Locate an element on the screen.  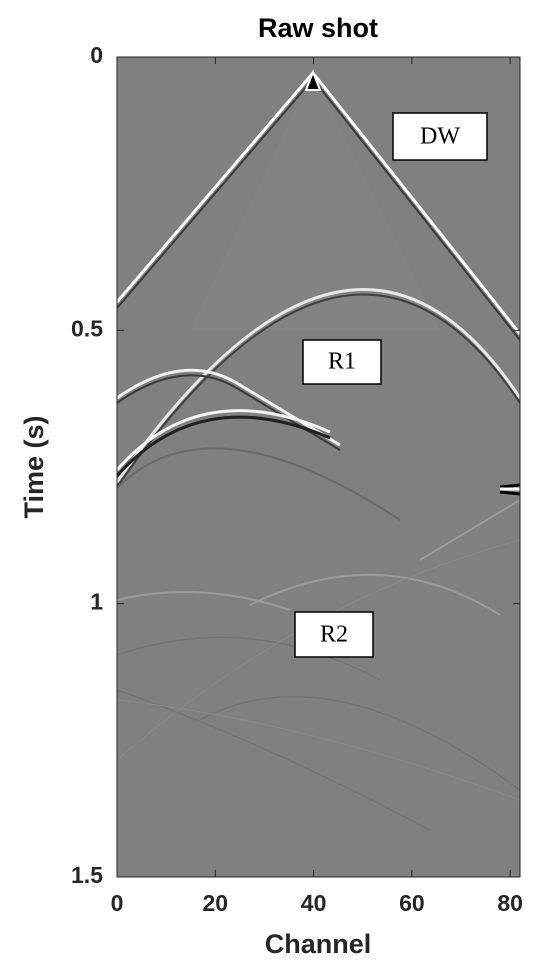
y-tick-label: 0.5 is located at coordinates (87, 328).